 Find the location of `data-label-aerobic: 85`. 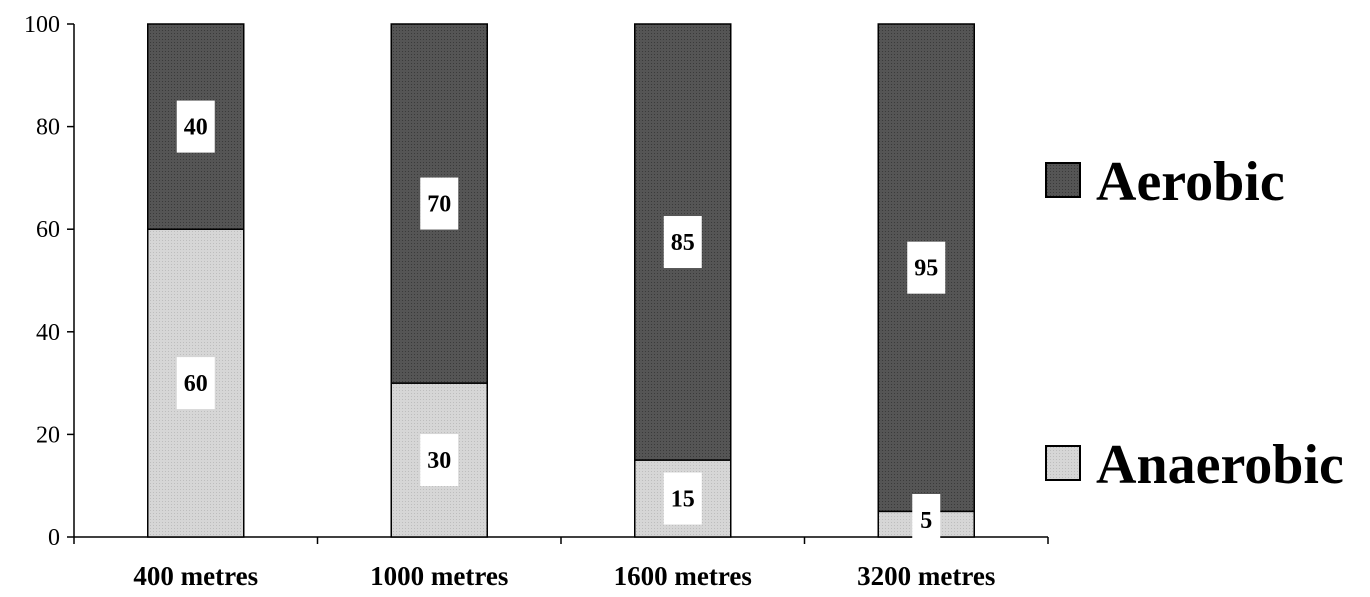

data-label-aerobic: 85 is located at coordinates (683, 243).